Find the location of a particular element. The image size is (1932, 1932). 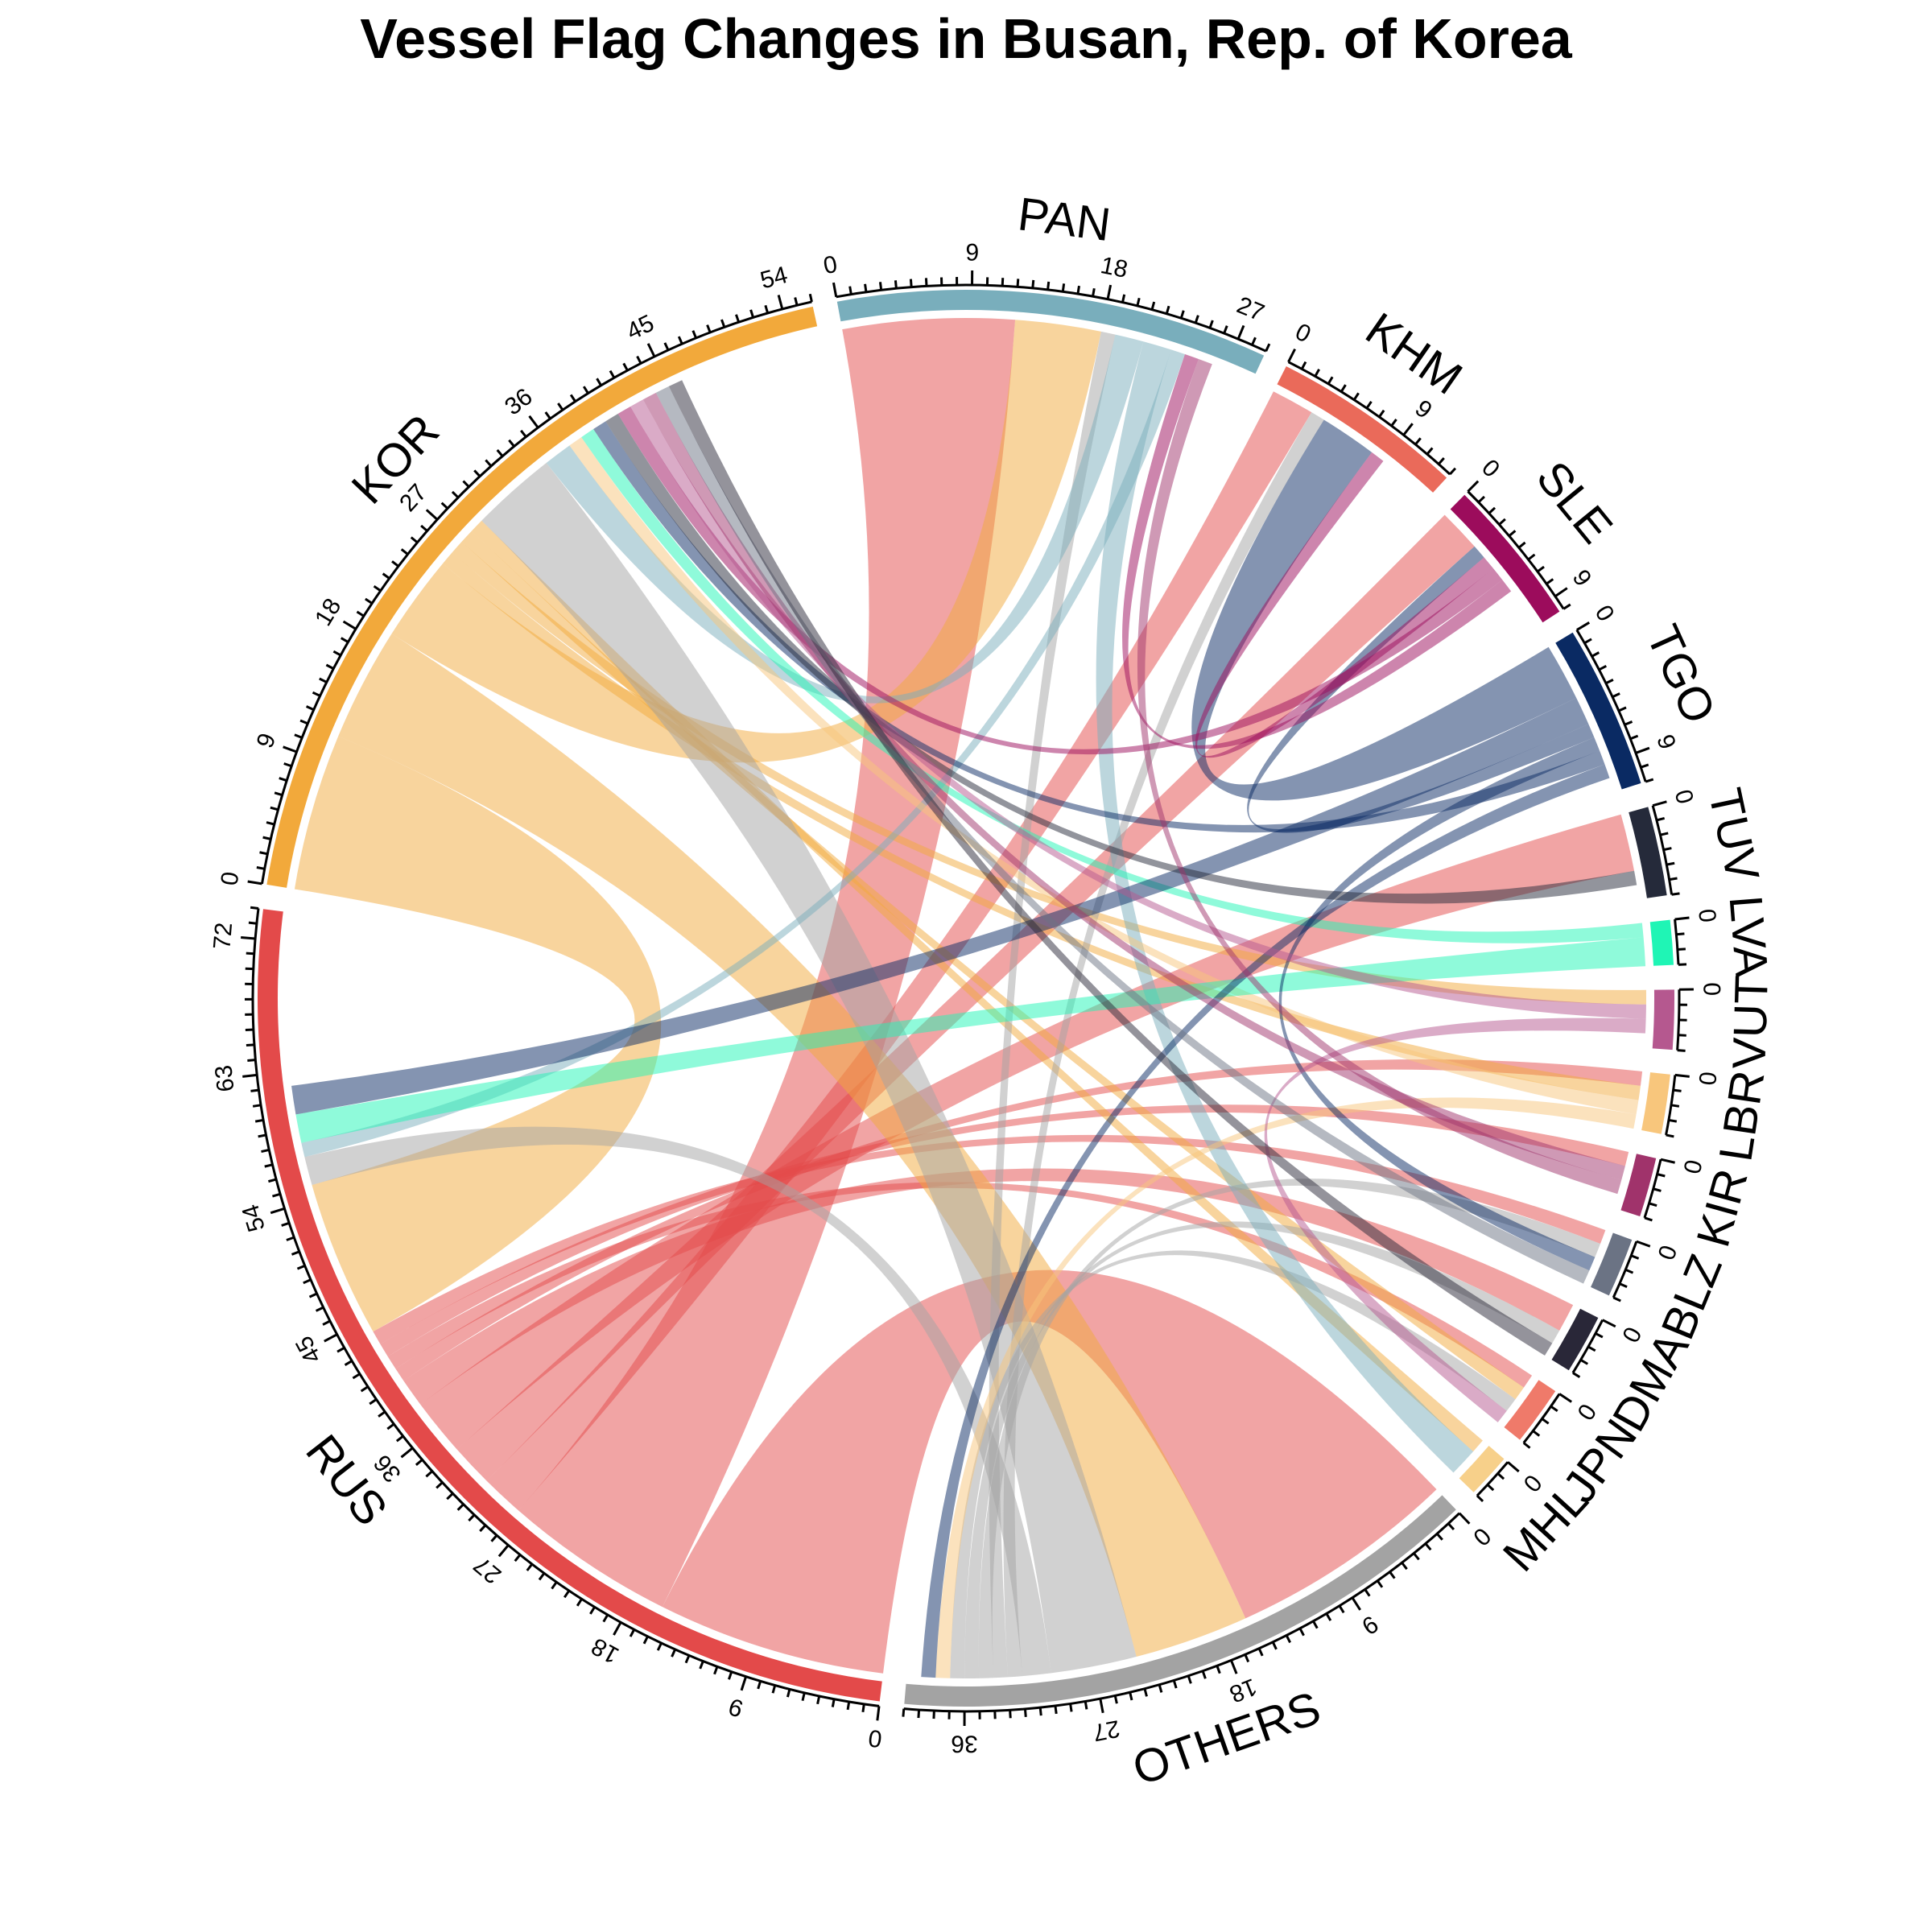

tick-label-vut: 0 is located at coordinates (1711, 989).